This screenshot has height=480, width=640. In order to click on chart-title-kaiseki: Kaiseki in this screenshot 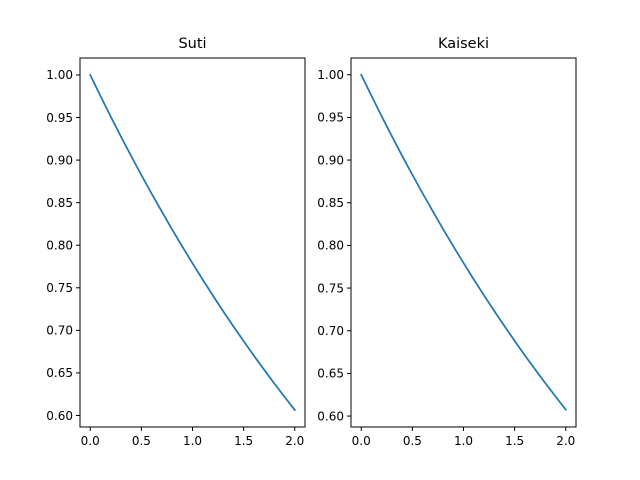, I will do `click(463, 44)`.